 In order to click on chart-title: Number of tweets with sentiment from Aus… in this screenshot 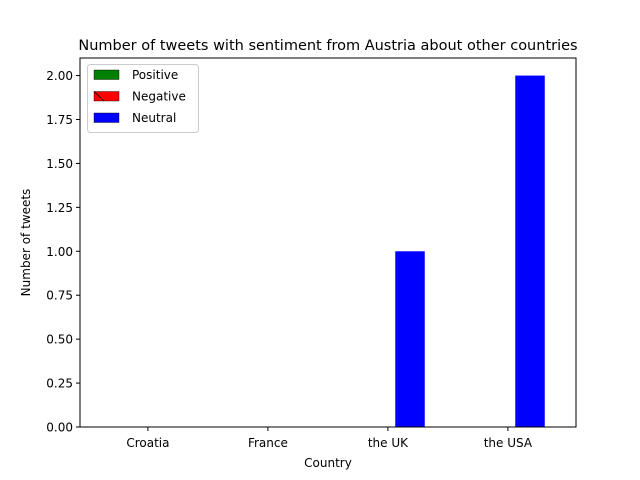, I will do `click(327, 46)`.